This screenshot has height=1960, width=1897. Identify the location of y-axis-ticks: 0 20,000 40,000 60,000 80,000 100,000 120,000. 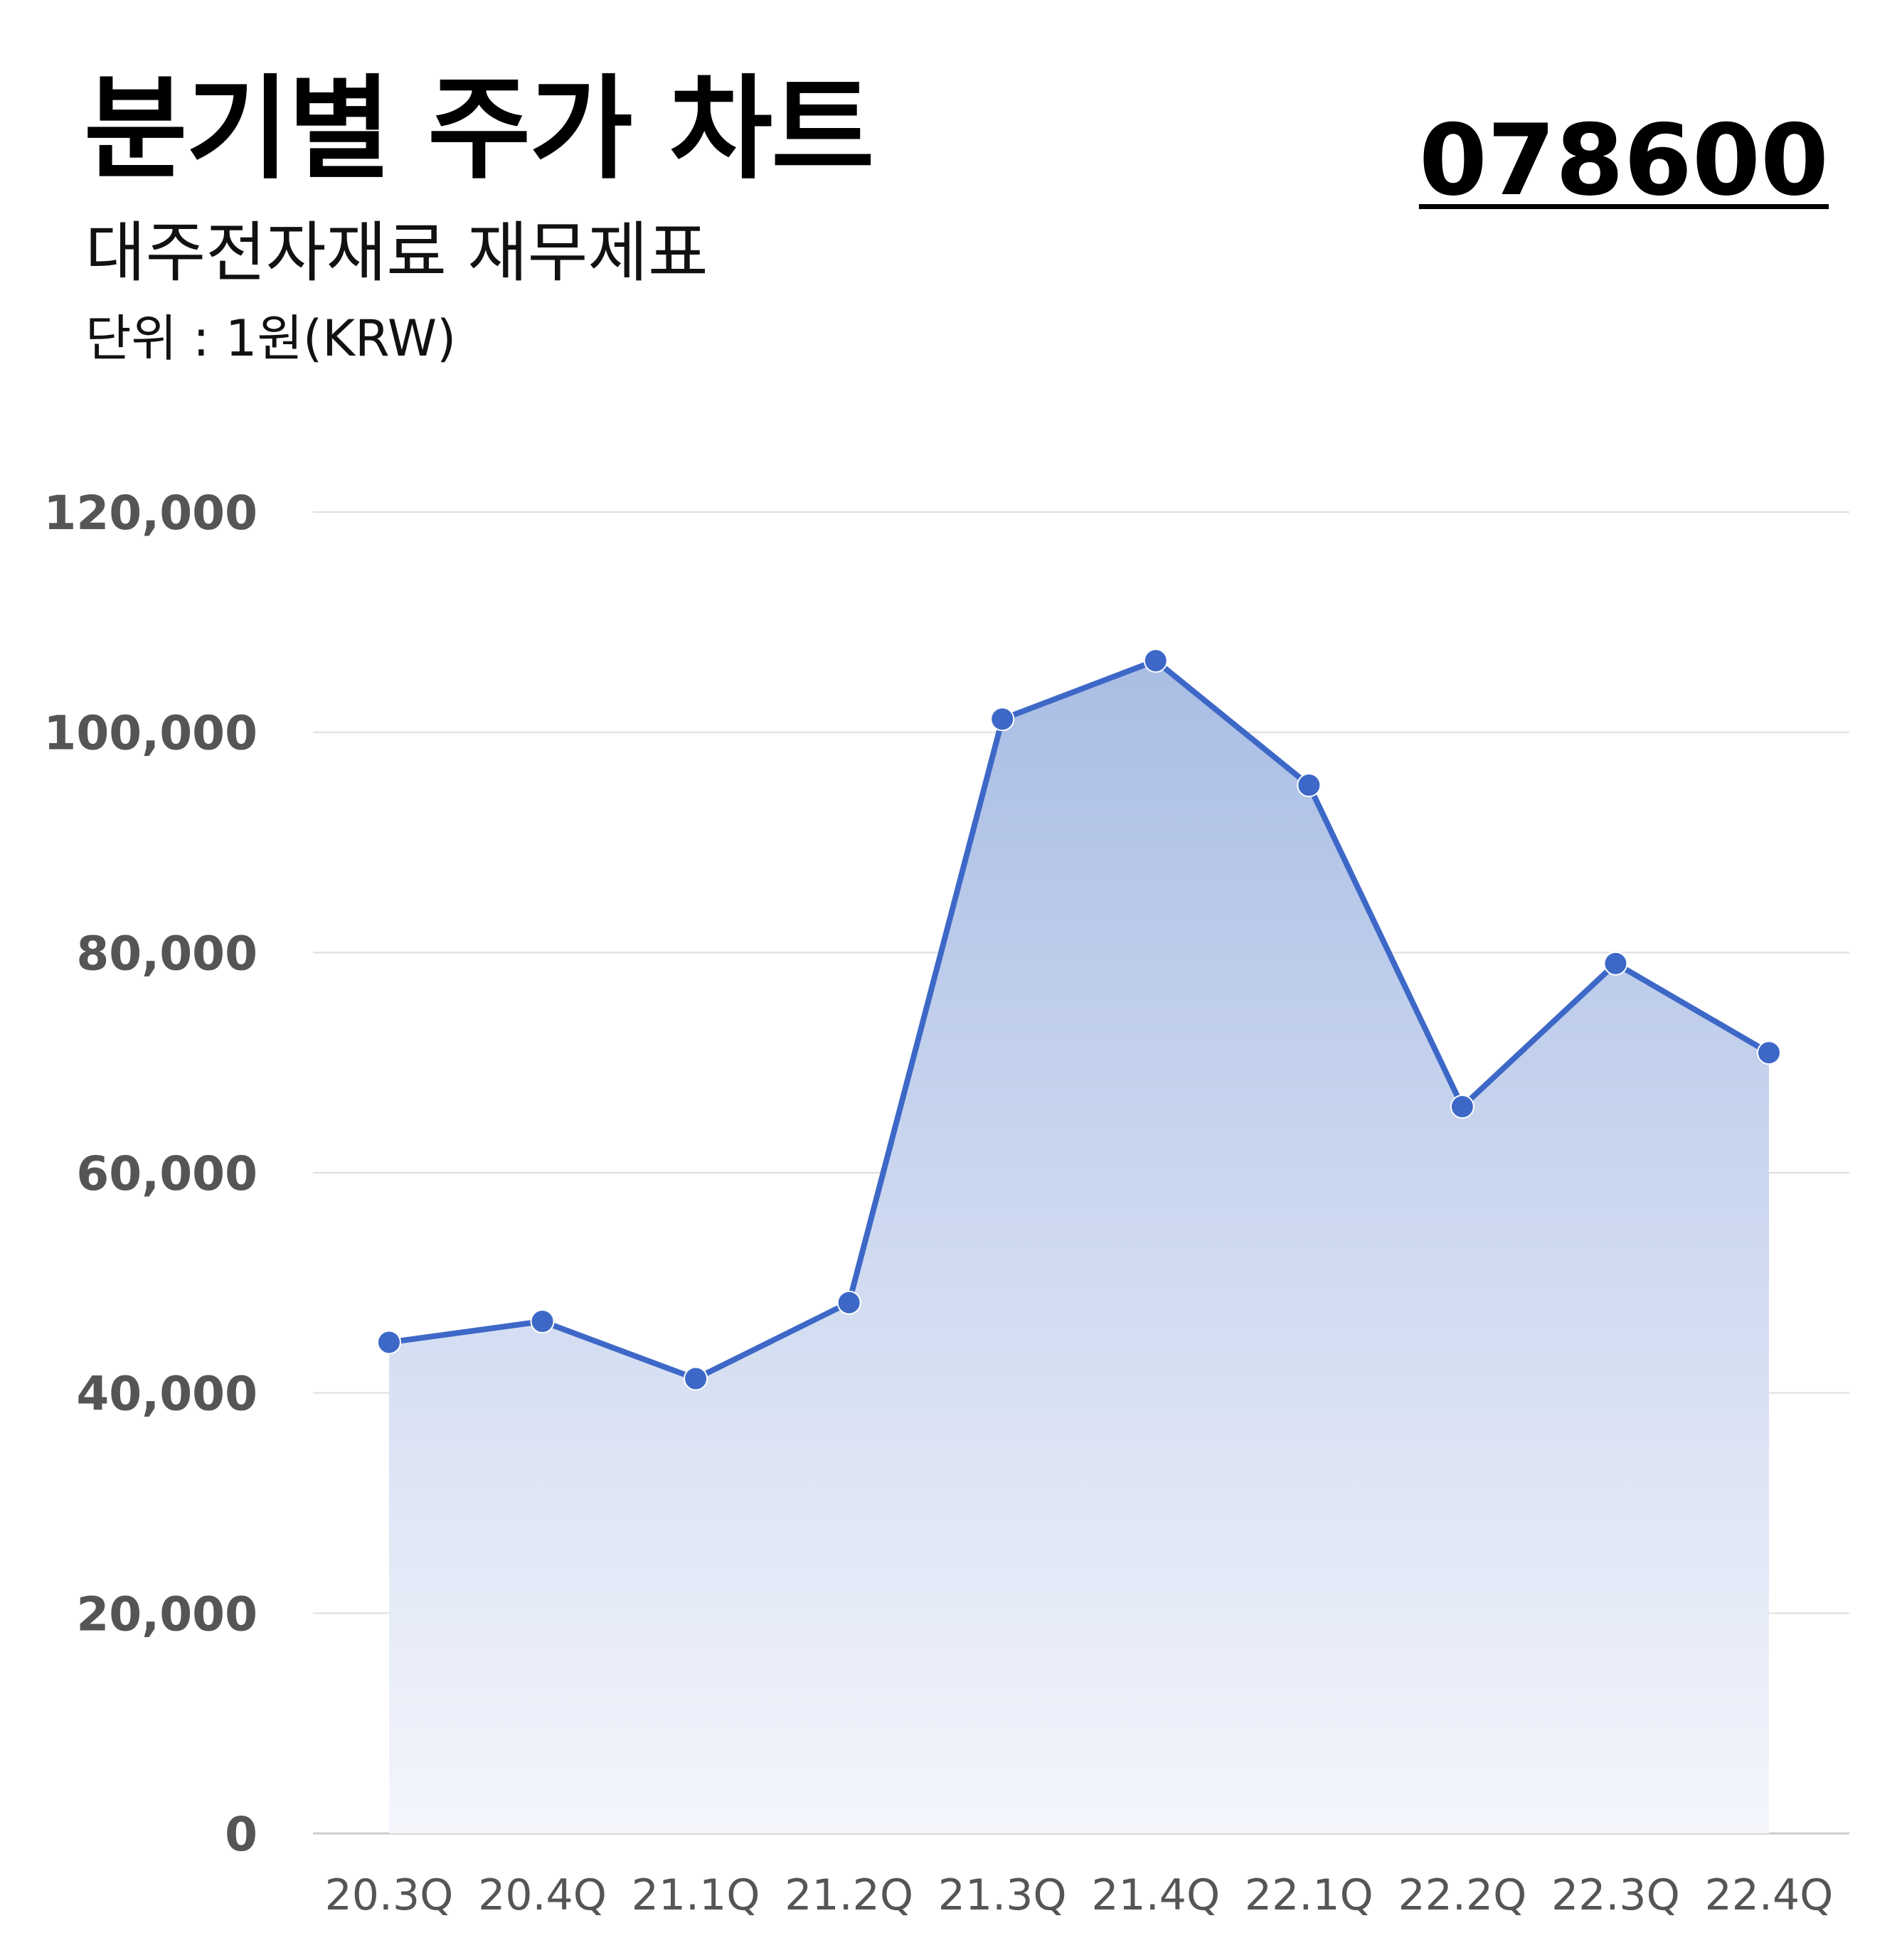
(150, 1174).